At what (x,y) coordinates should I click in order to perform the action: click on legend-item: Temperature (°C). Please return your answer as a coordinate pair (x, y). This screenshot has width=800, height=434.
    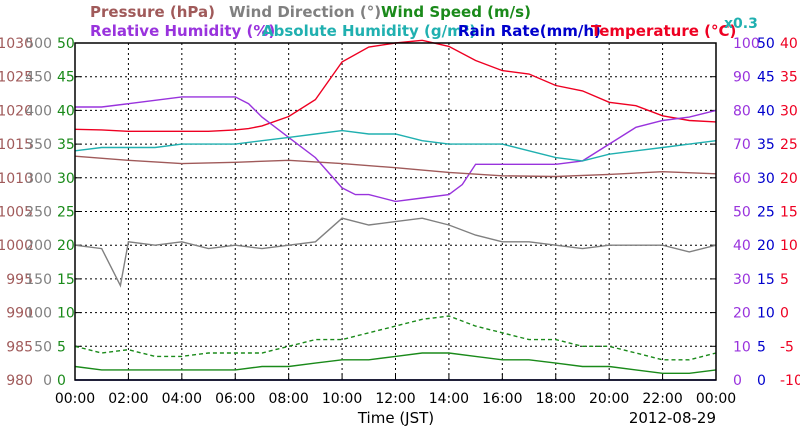
    Looking at the image, I should click on (663, 31).